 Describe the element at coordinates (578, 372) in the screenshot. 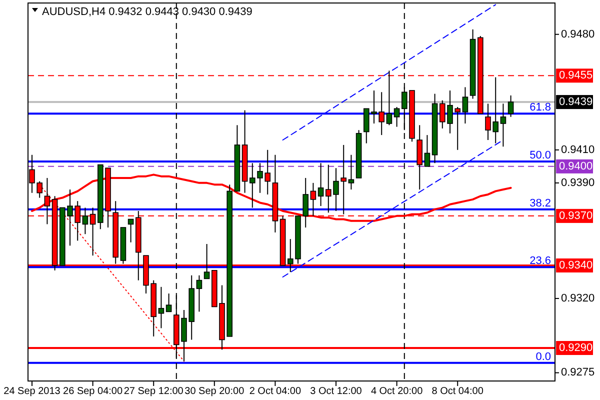

I see `y-tick-label: 0.9275` at that location.